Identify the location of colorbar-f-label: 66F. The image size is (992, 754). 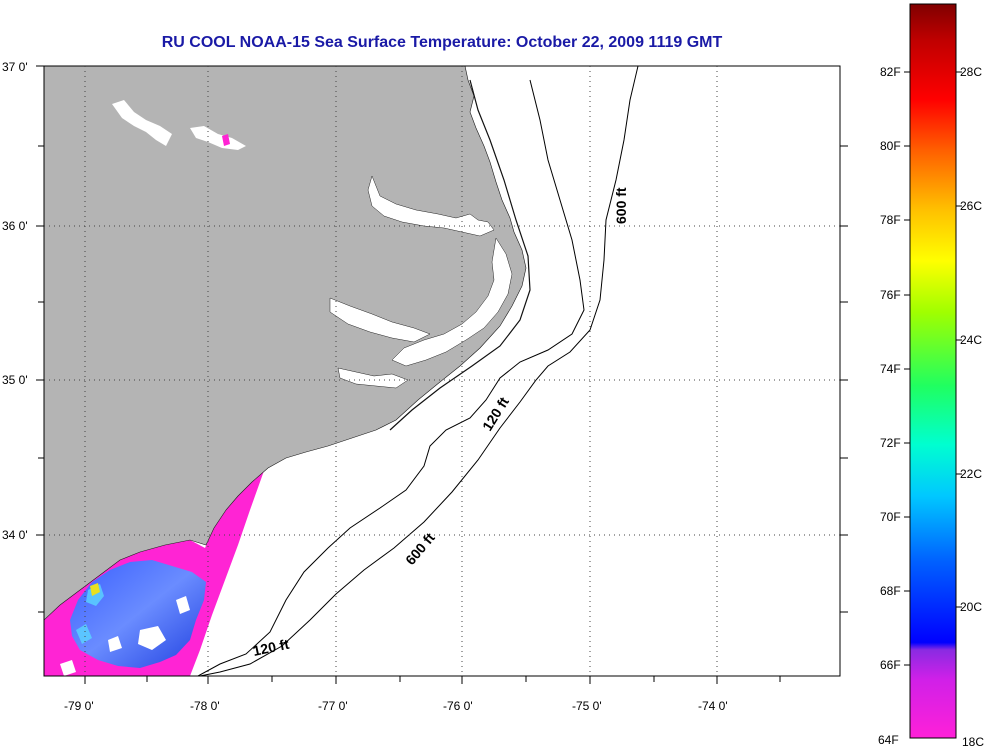
(890, 665).